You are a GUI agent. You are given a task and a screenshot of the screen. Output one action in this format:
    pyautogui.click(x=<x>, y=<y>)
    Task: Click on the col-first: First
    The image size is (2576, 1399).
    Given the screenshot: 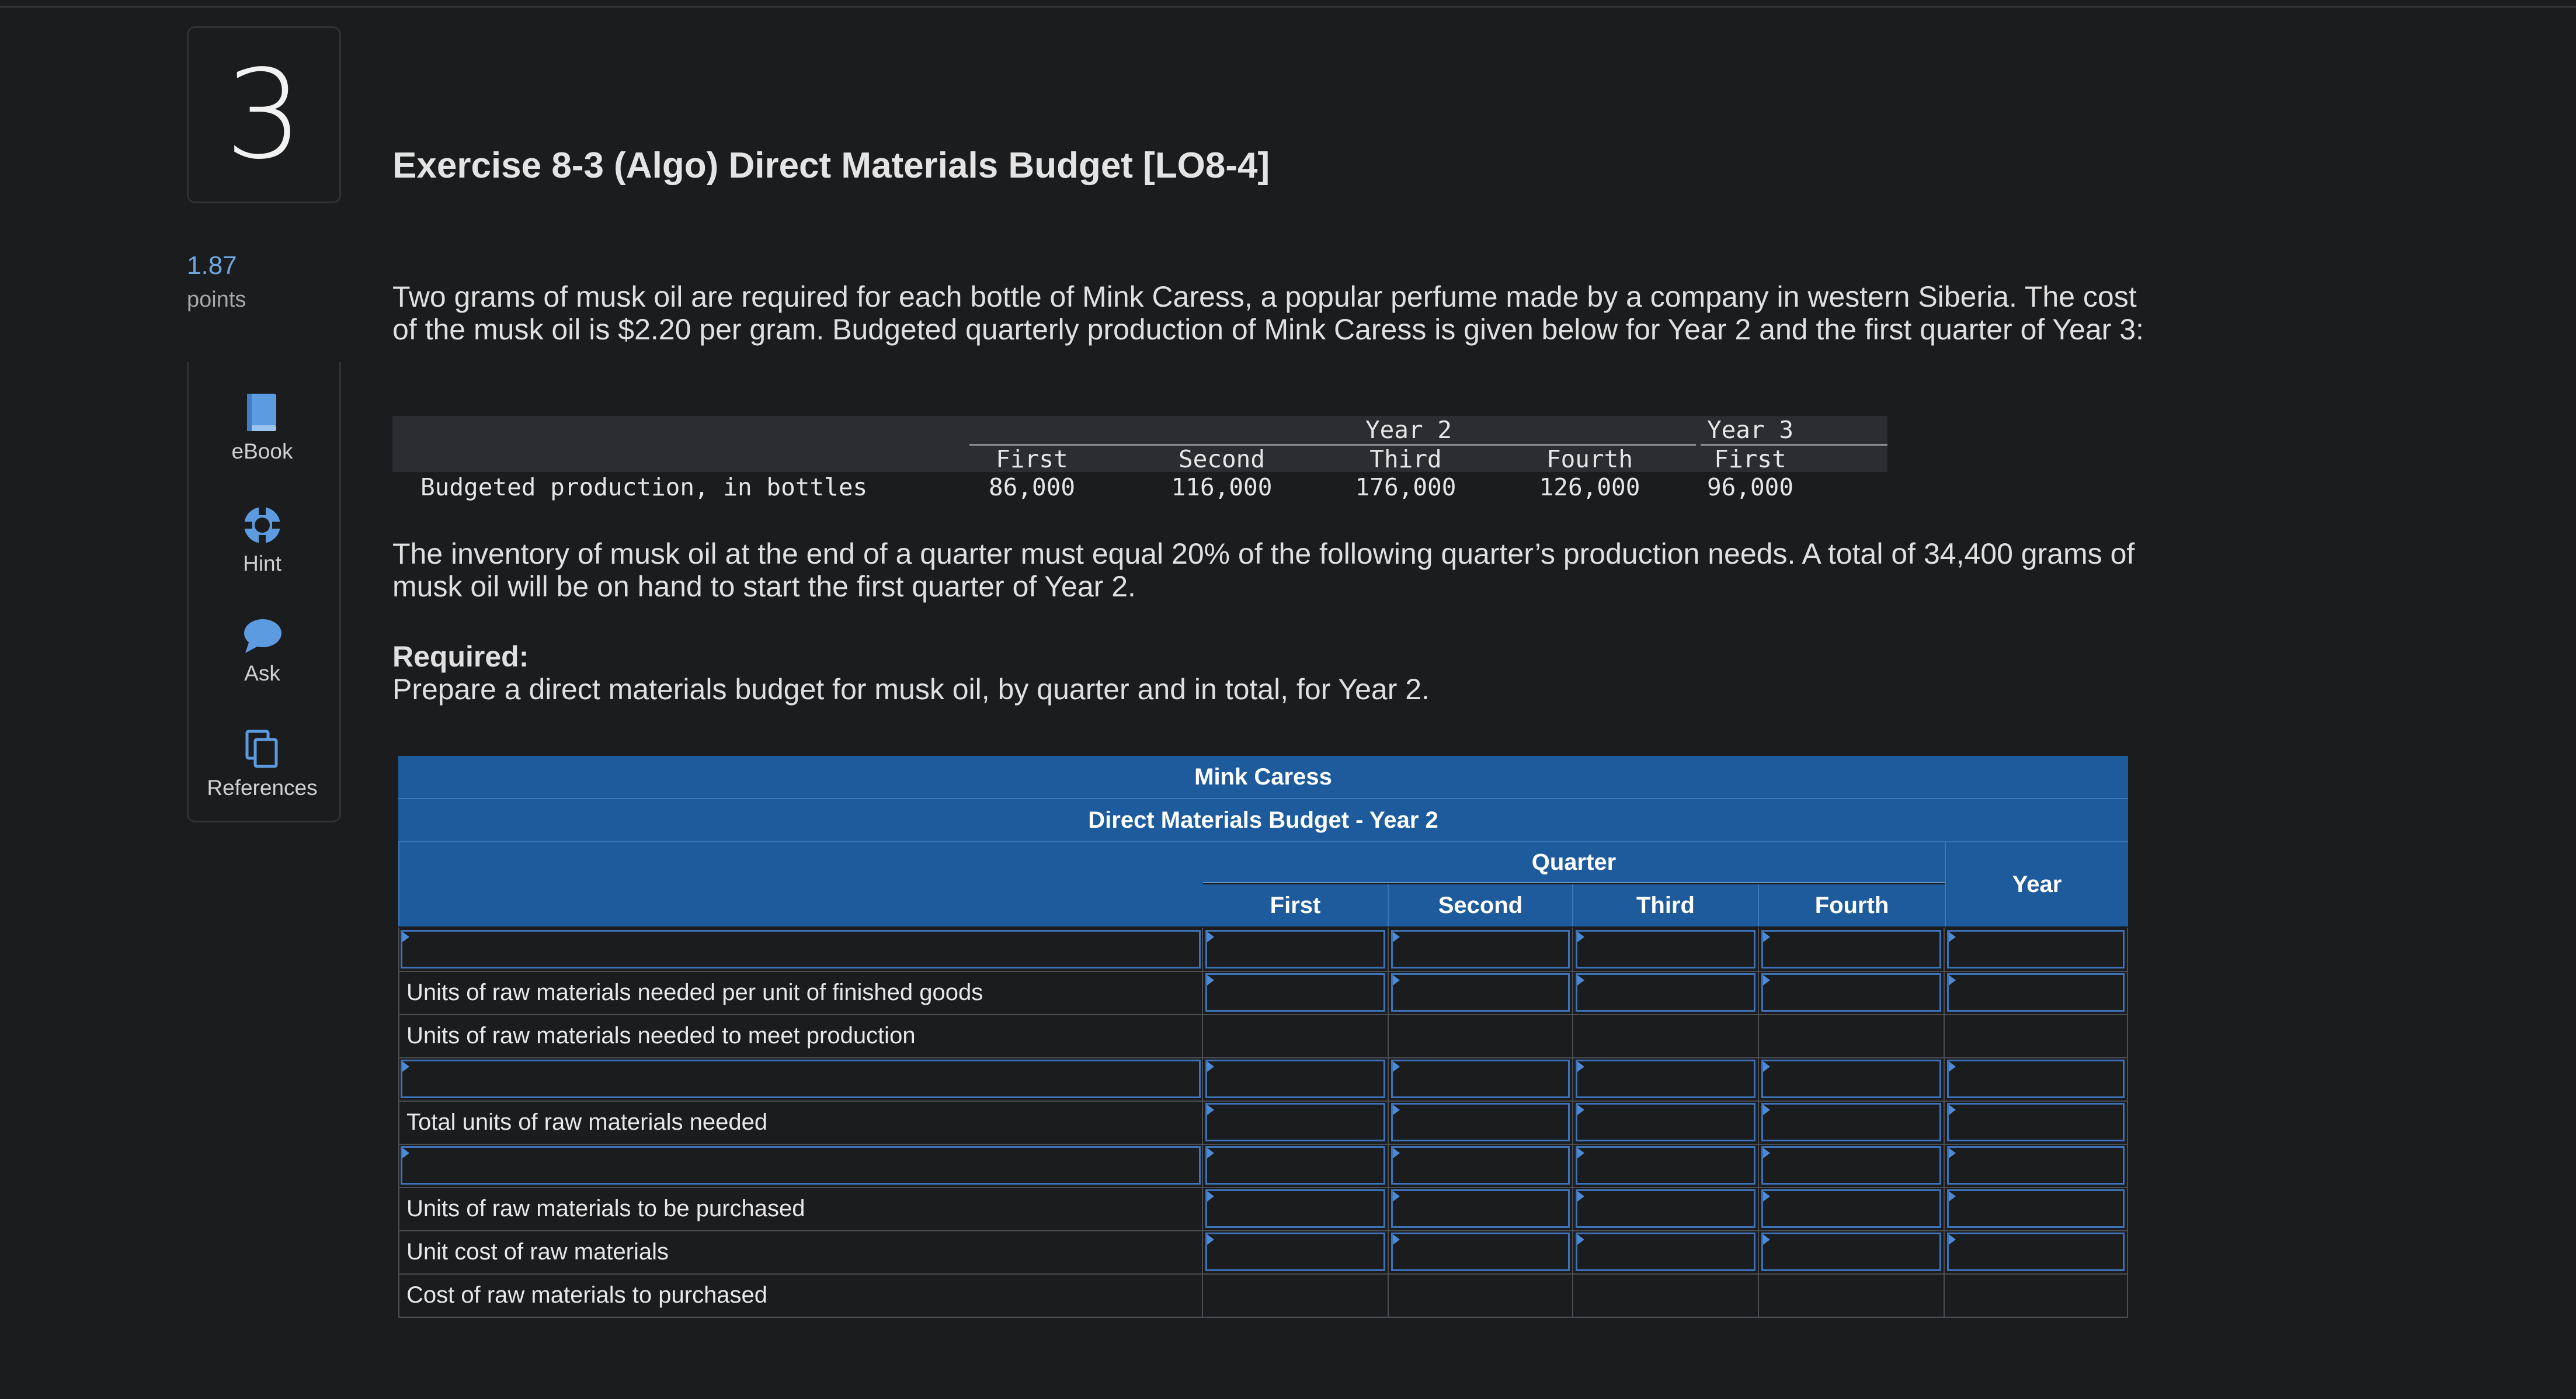 What is the action you would take?
    pyautogui.click(x=1032, y=459)
    